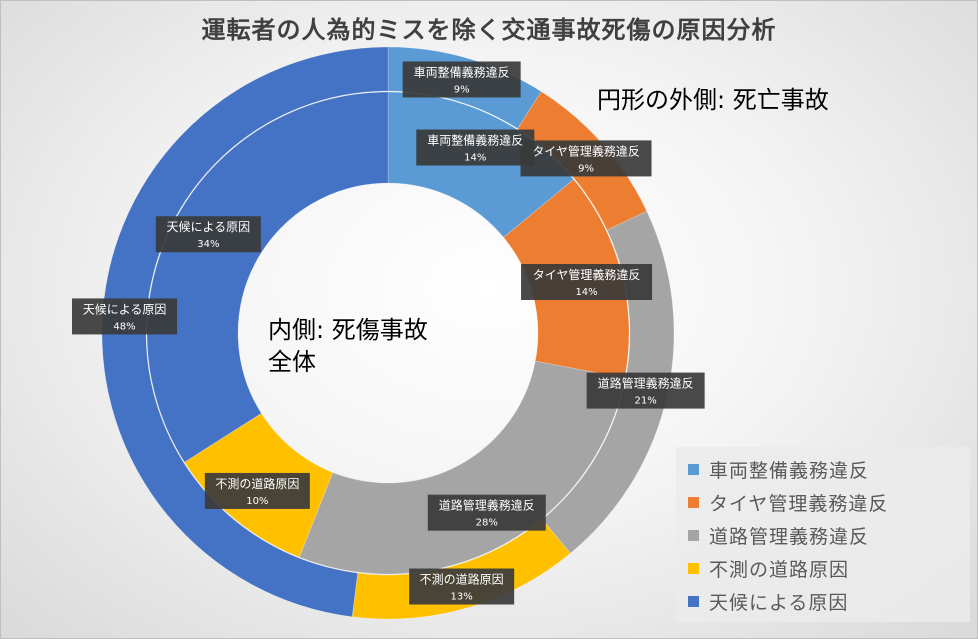 Image resolution: width=978 pixels, height=639 pixels. I want to click on inner-data-label-unforeseen-road: 不測の道路原因 10%, so click(257, 490).